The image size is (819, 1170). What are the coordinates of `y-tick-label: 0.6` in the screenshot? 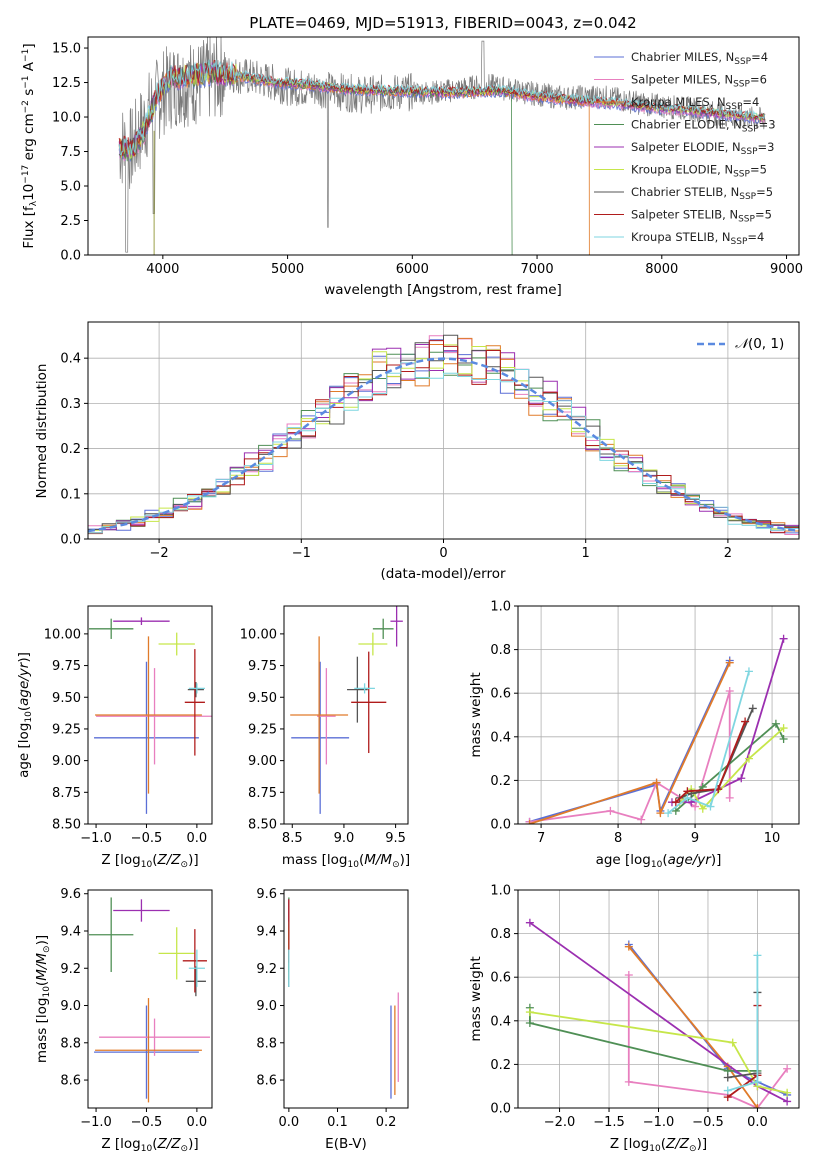 It's located at (500, 978).